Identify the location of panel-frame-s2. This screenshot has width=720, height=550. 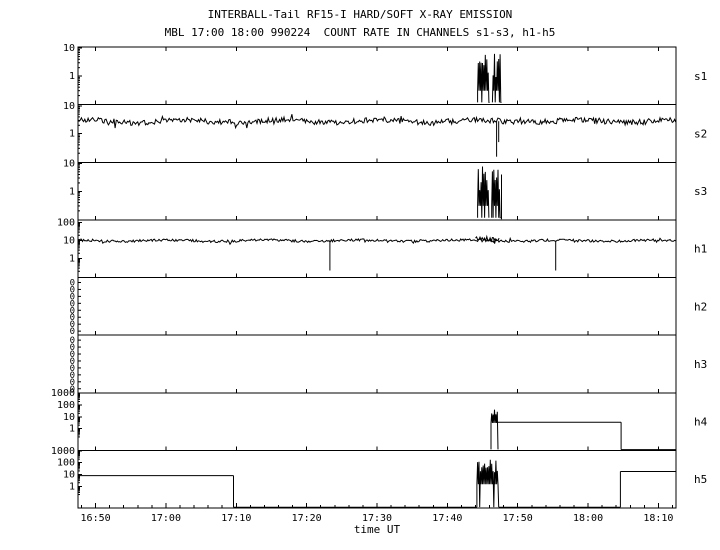
(377, 133).